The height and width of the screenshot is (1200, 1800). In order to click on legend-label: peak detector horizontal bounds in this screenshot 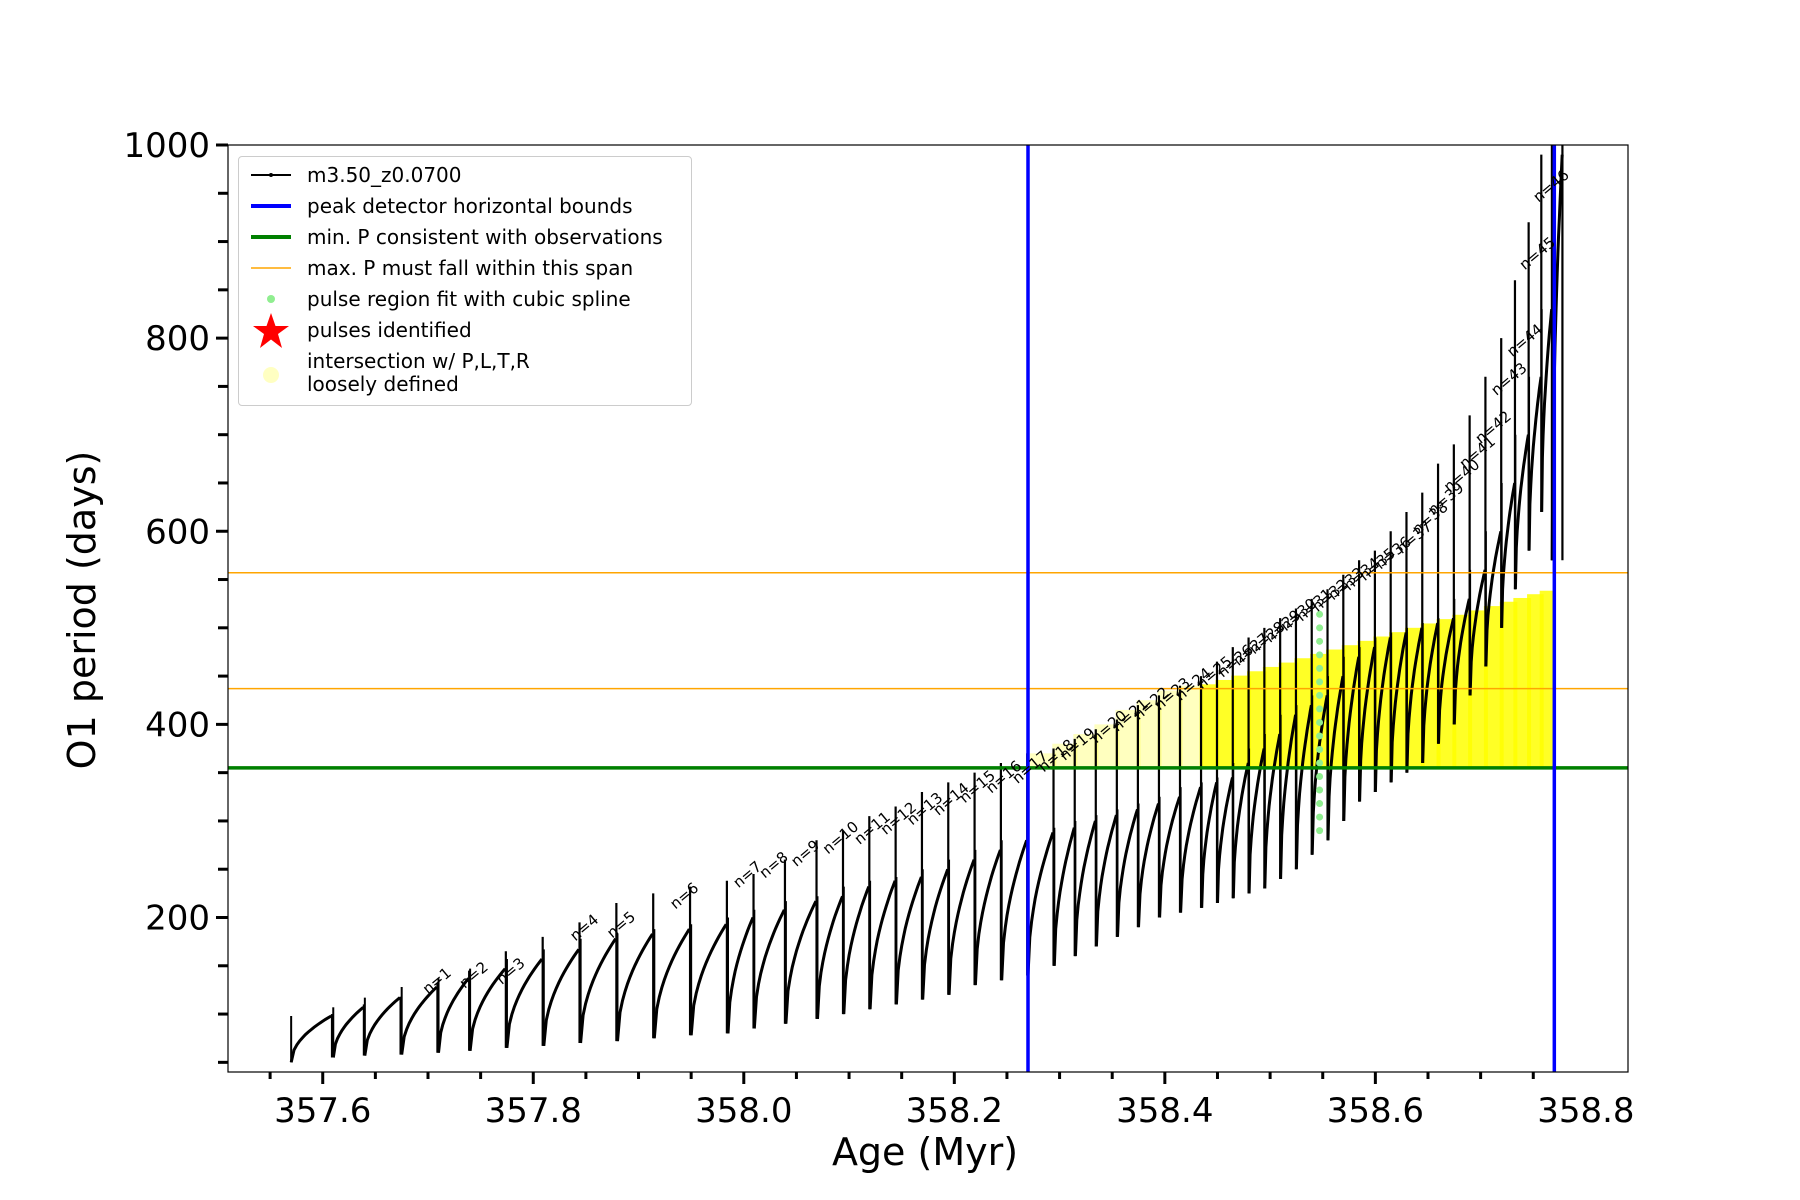, I will do `click(470, 206)`.